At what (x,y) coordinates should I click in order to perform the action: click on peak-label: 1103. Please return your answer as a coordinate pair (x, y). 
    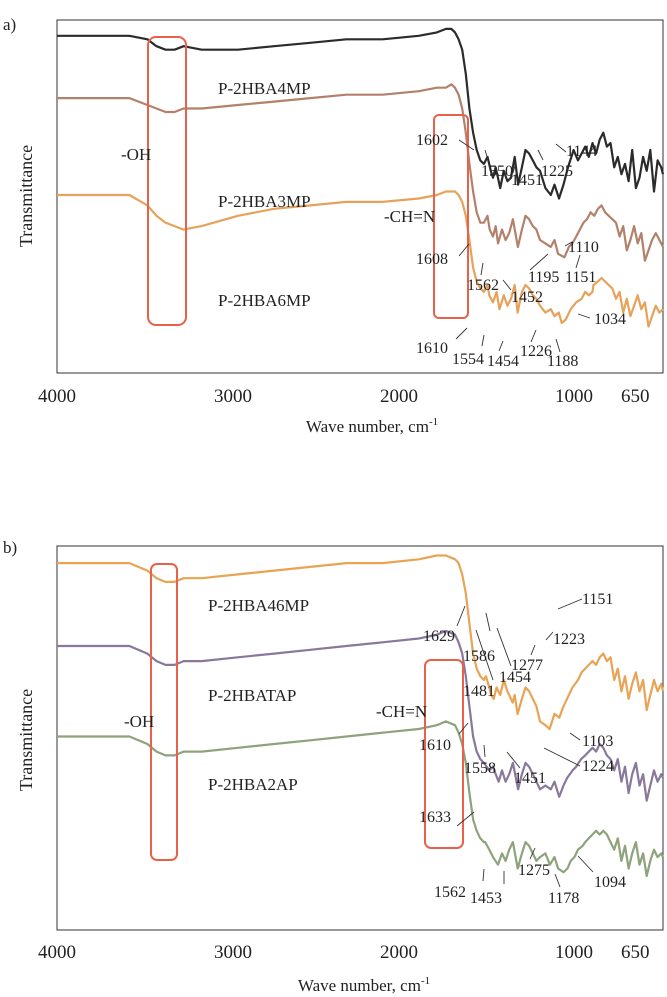
    Looking at the image, I should click on (597, 741).